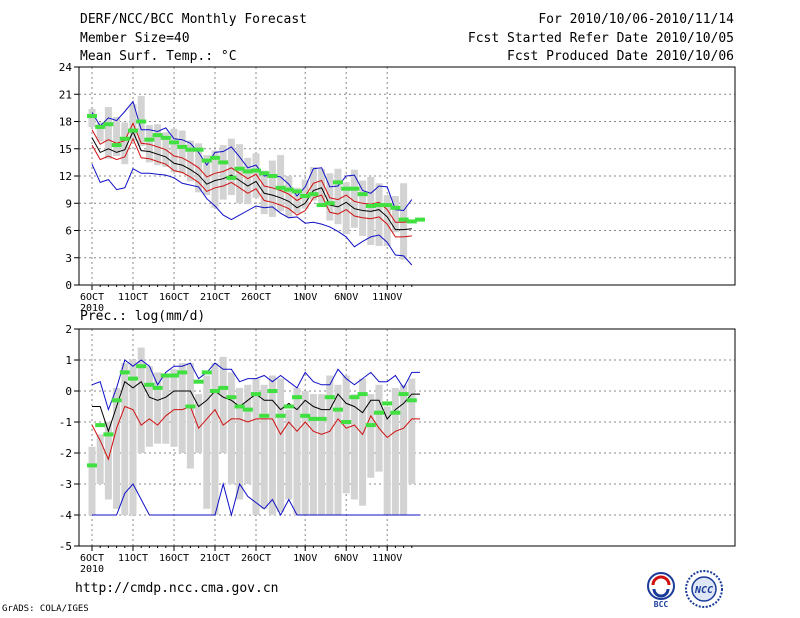 This screenshot has width=800, height=618. Describe the element at coordinates (65, 94) in the screenshot. I see `y-tick-label: 21` at that location.